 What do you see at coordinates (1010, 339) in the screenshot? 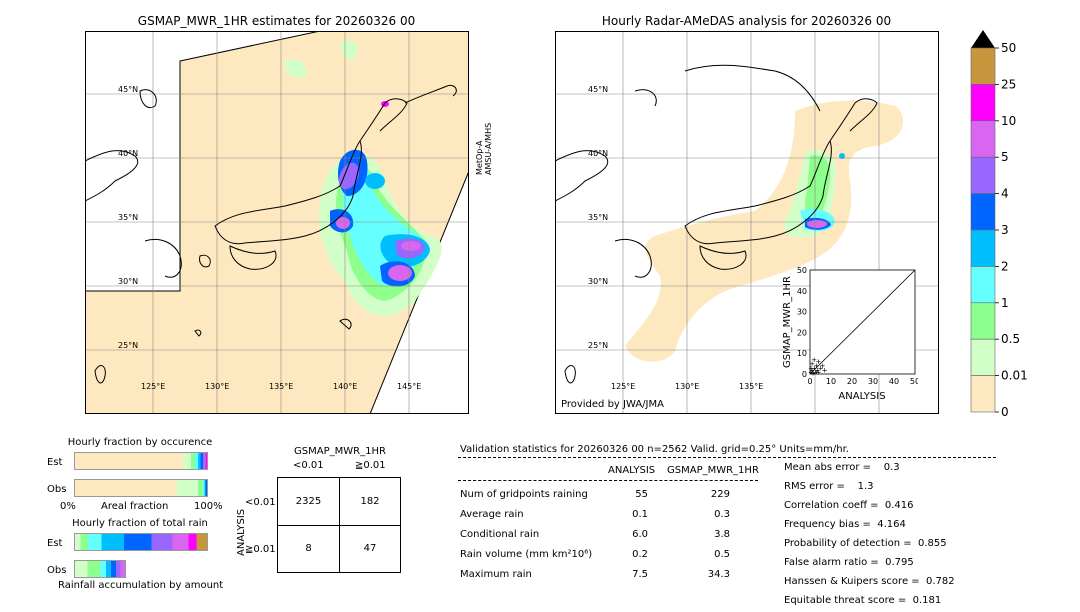
I see `colorbar-label: 0.5` at bounding box center [1010, 339].